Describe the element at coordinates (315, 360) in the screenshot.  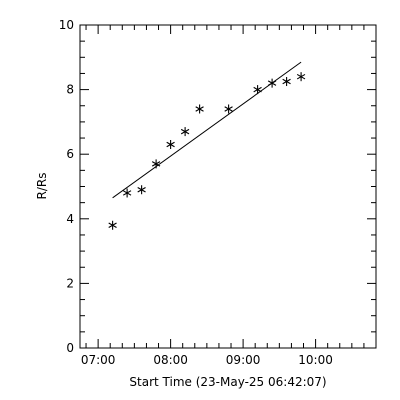
I see `x-tick-label: 10:00` at that location.